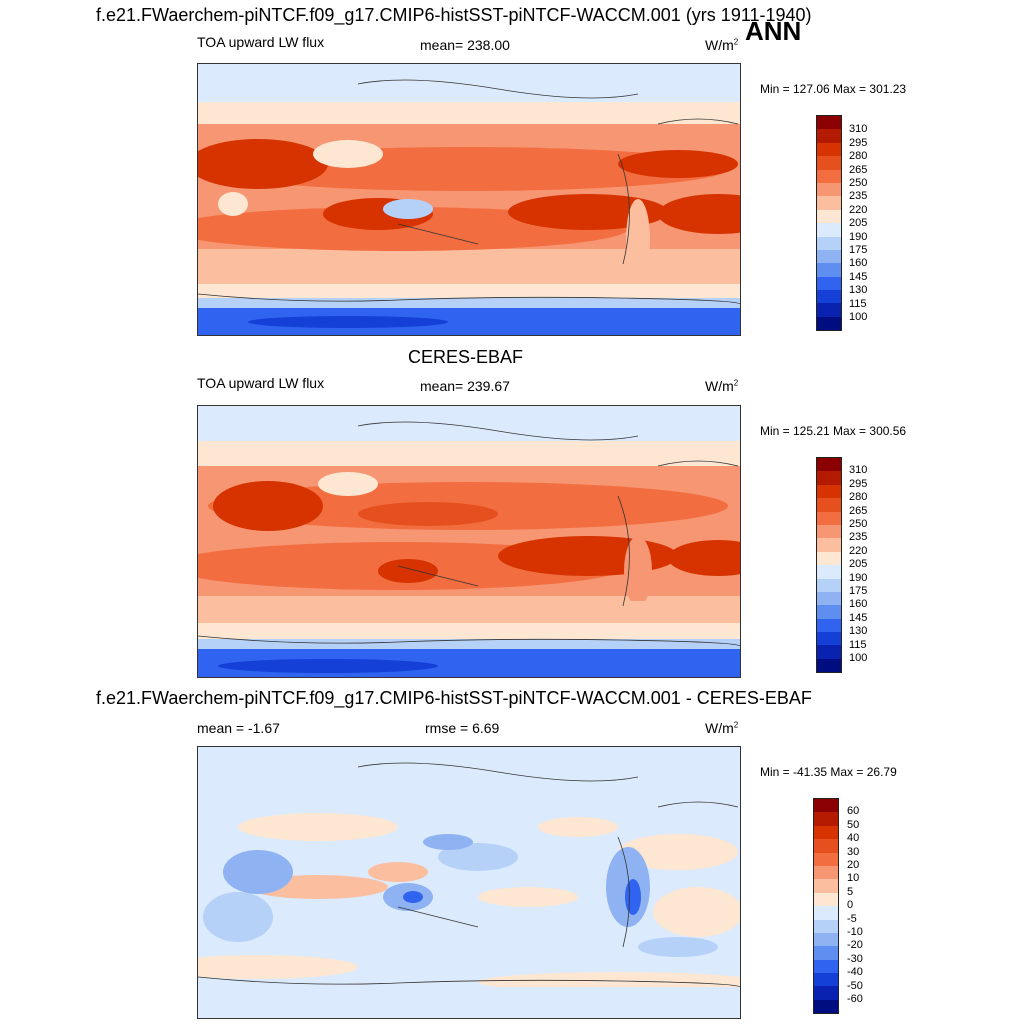 Image resolution: width=1024 pixels, height=1024 pixels. Describe the element at coordinates (858, 497) in the screenshot. I see `panel2-cbar-label: 280` at that location.